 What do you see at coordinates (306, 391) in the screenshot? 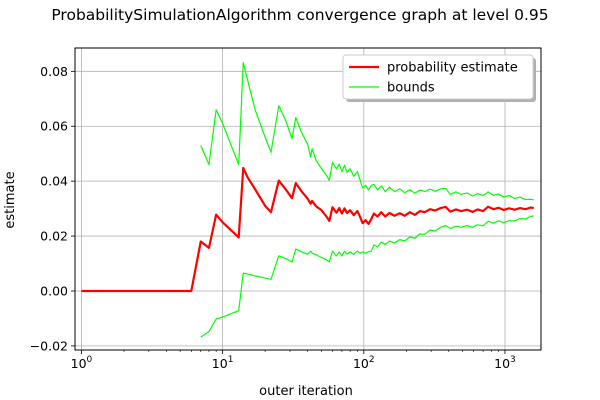
I see `x-axis-label: outer iteration` at bounding box center [306, 391].